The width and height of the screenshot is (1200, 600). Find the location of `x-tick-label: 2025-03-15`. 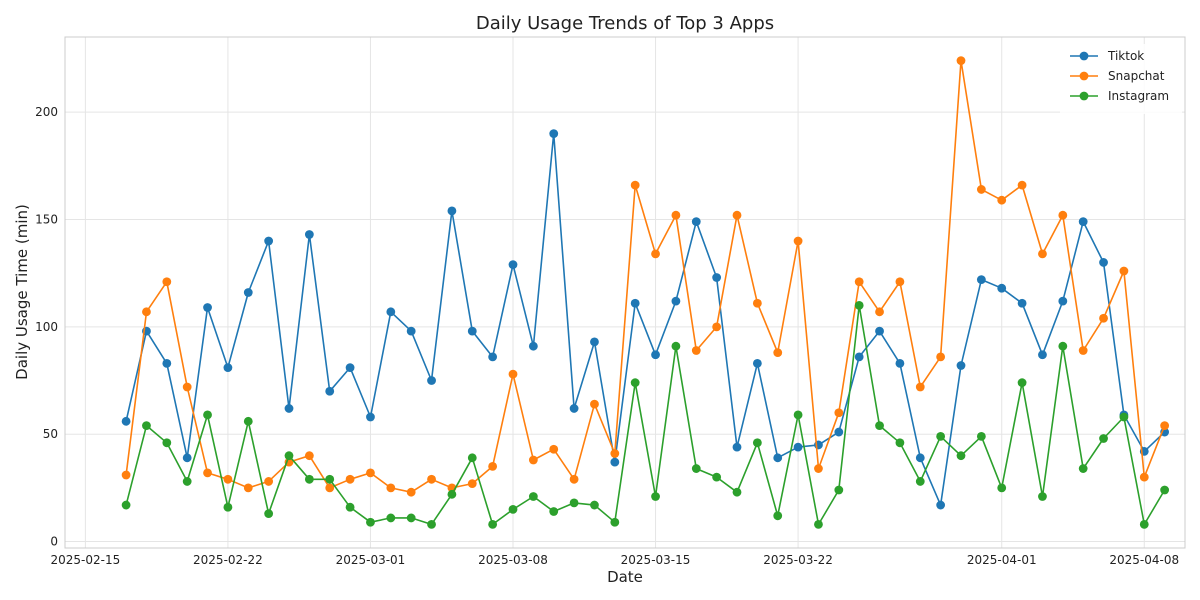

x-tick-label: 2025-03-15 is located at coordinates (656, 560).